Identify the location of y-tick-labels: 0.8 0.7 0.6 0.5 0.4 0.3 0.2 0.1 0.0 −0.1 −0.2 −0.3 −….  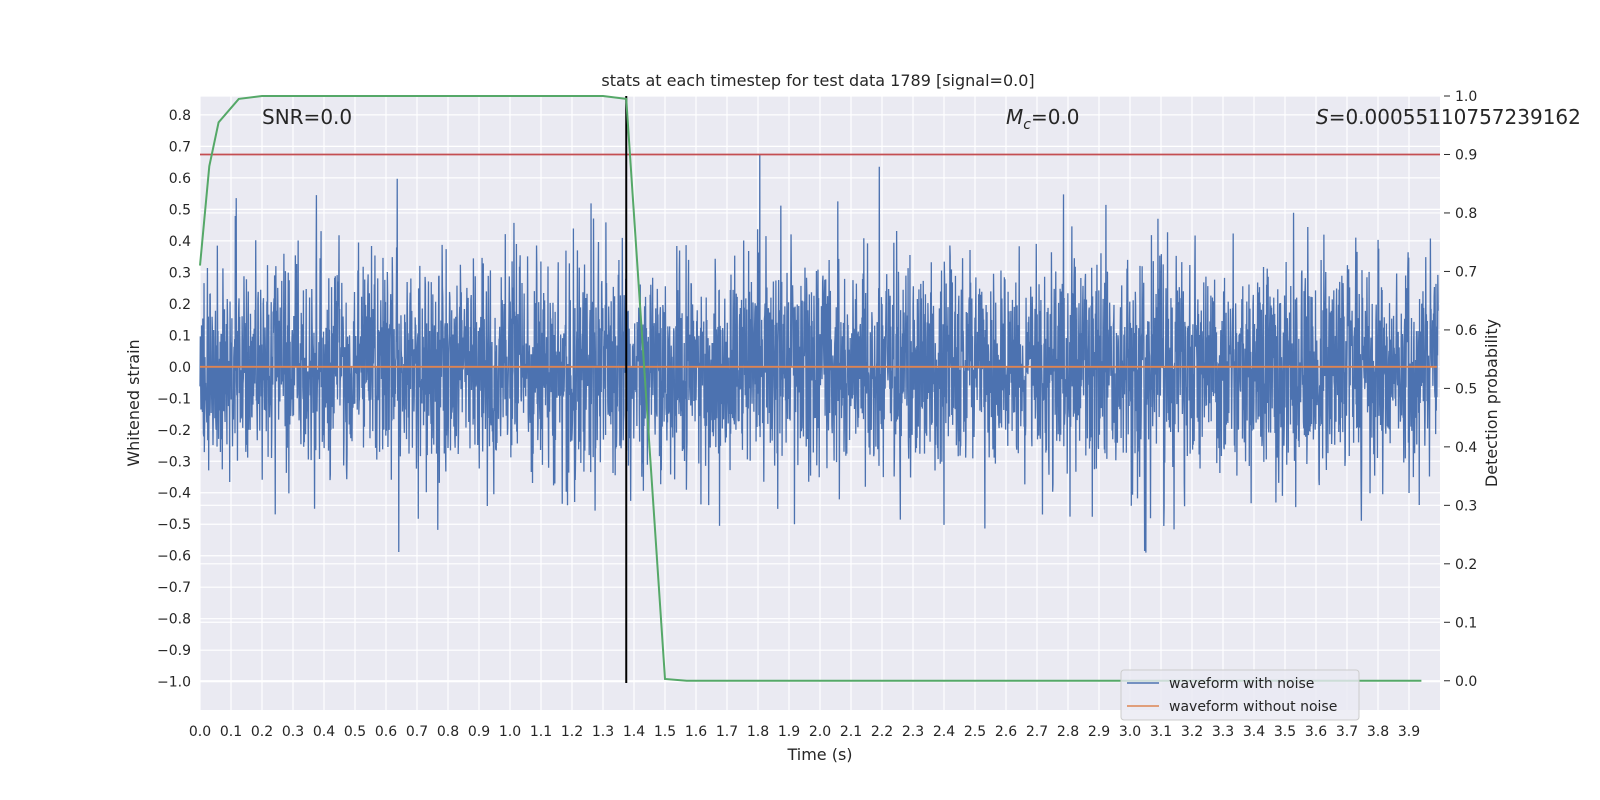
(174, 399).